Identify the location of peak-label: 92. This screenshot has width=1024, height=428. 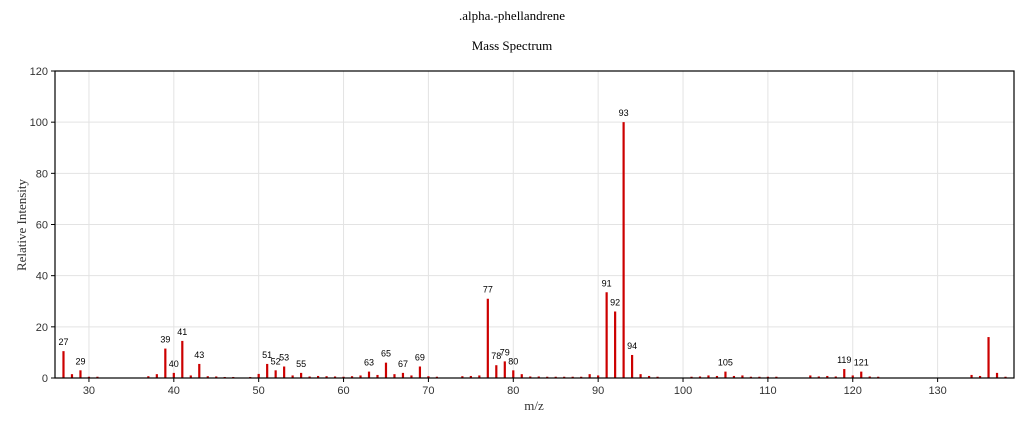
(615, 302).